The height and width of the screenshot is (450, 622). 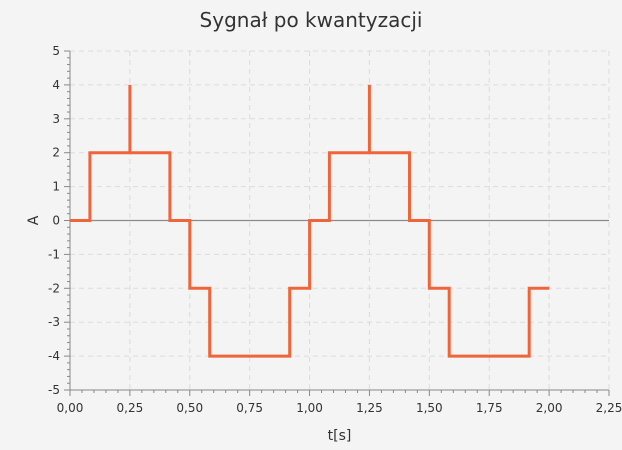 I want to click on x-axis-title: t[s], so click(x=340, y=436).